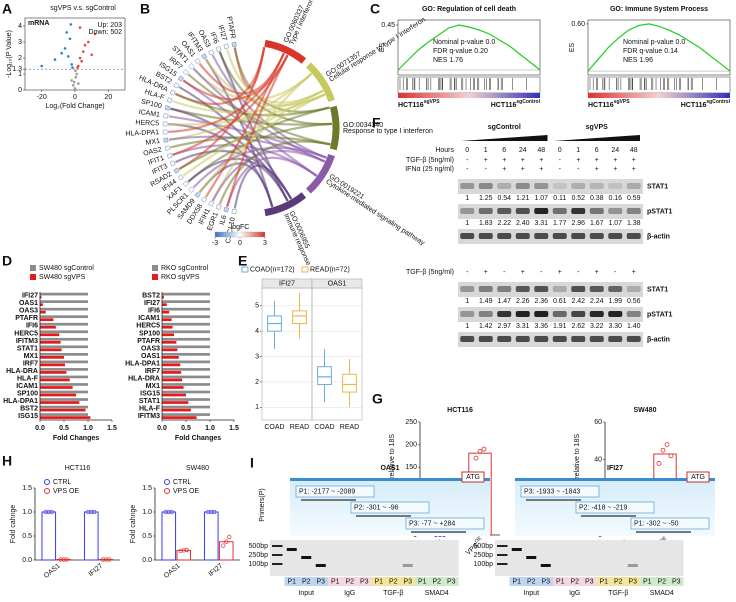  Describe the element at coordinates (76, 438) in the screenshot. I see `x-axis-label: Fold Changes` at that location.